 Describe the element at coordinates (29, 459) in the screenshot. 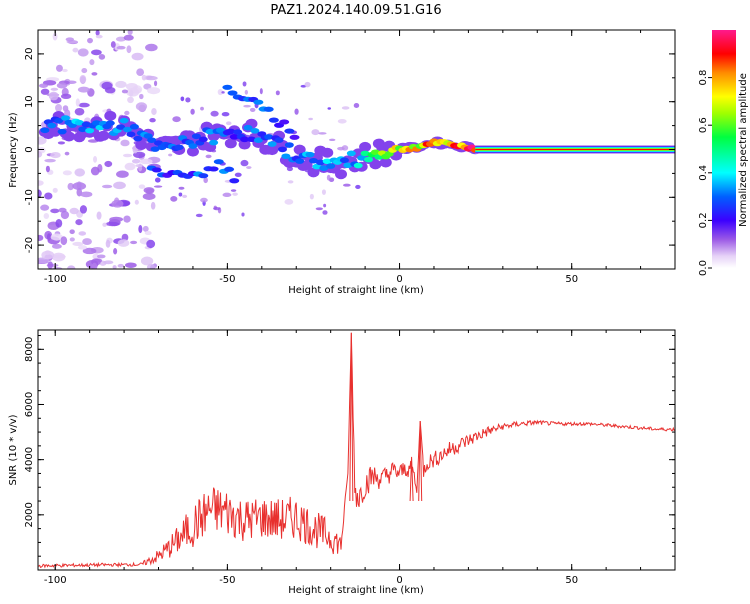

I see `y-tick-label: 4000` at that location.